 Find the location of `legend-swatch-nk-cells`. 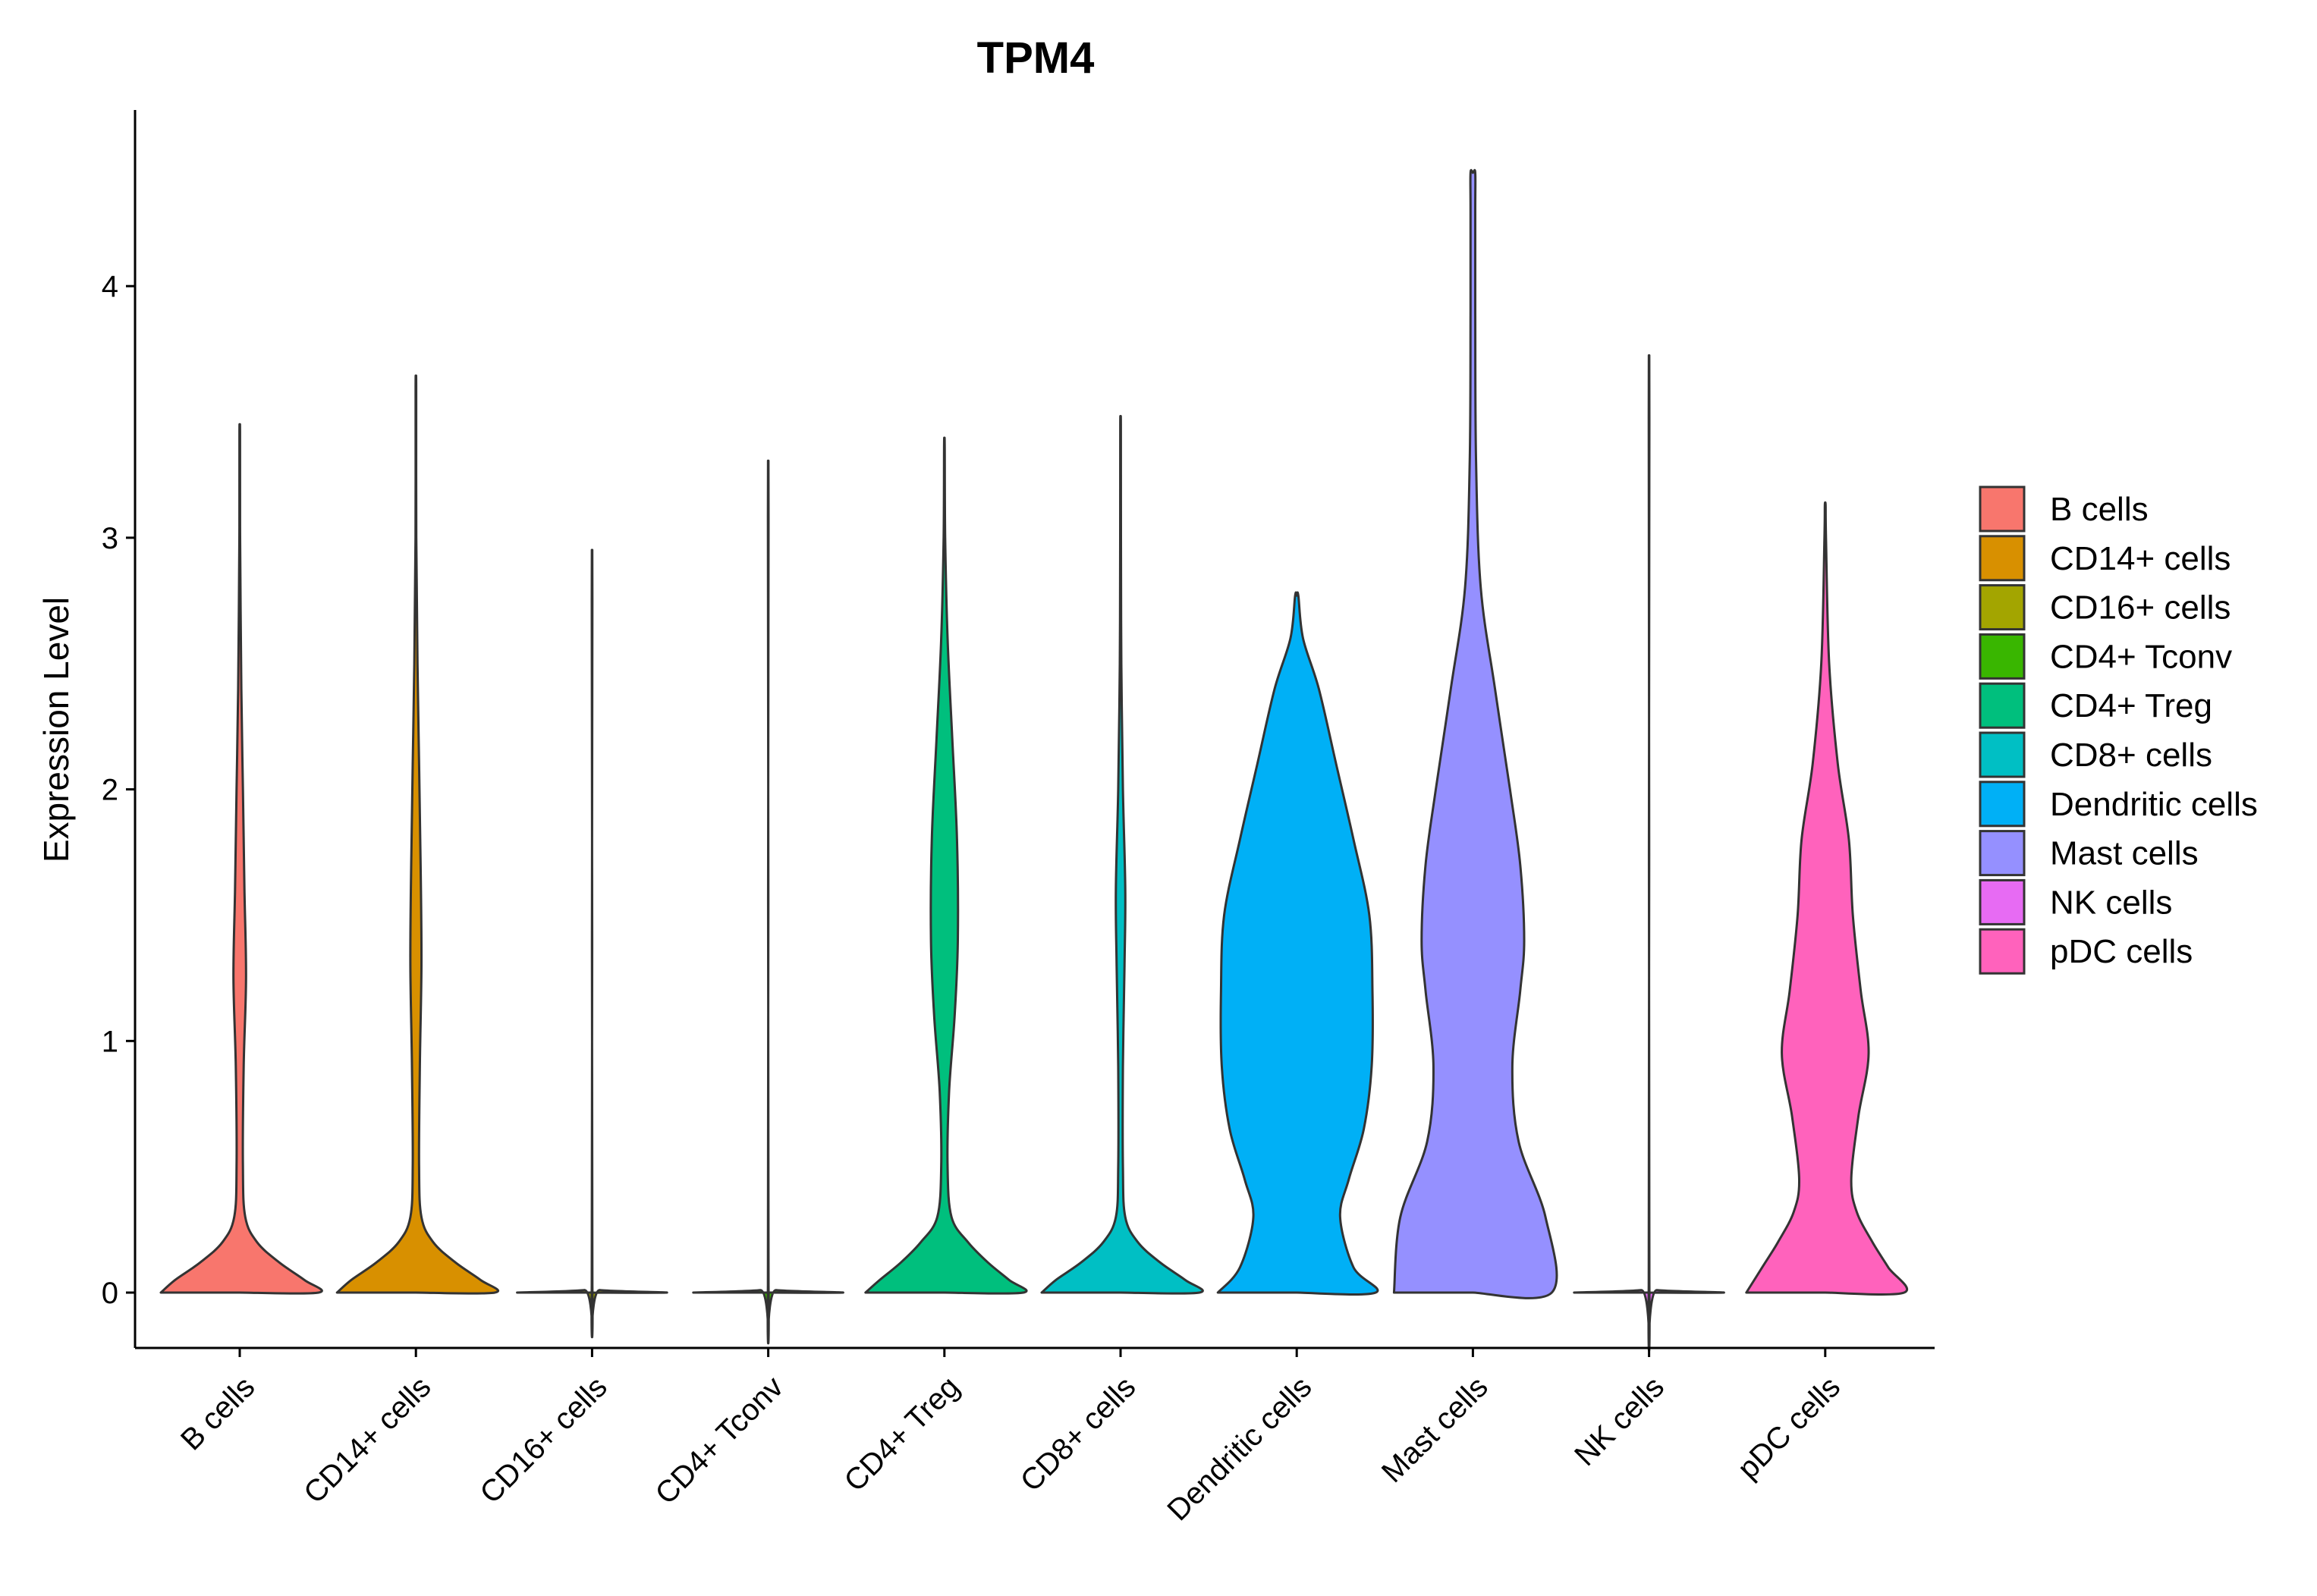

legend-swatch-nk-cells is located at coordinates (2002, 902).